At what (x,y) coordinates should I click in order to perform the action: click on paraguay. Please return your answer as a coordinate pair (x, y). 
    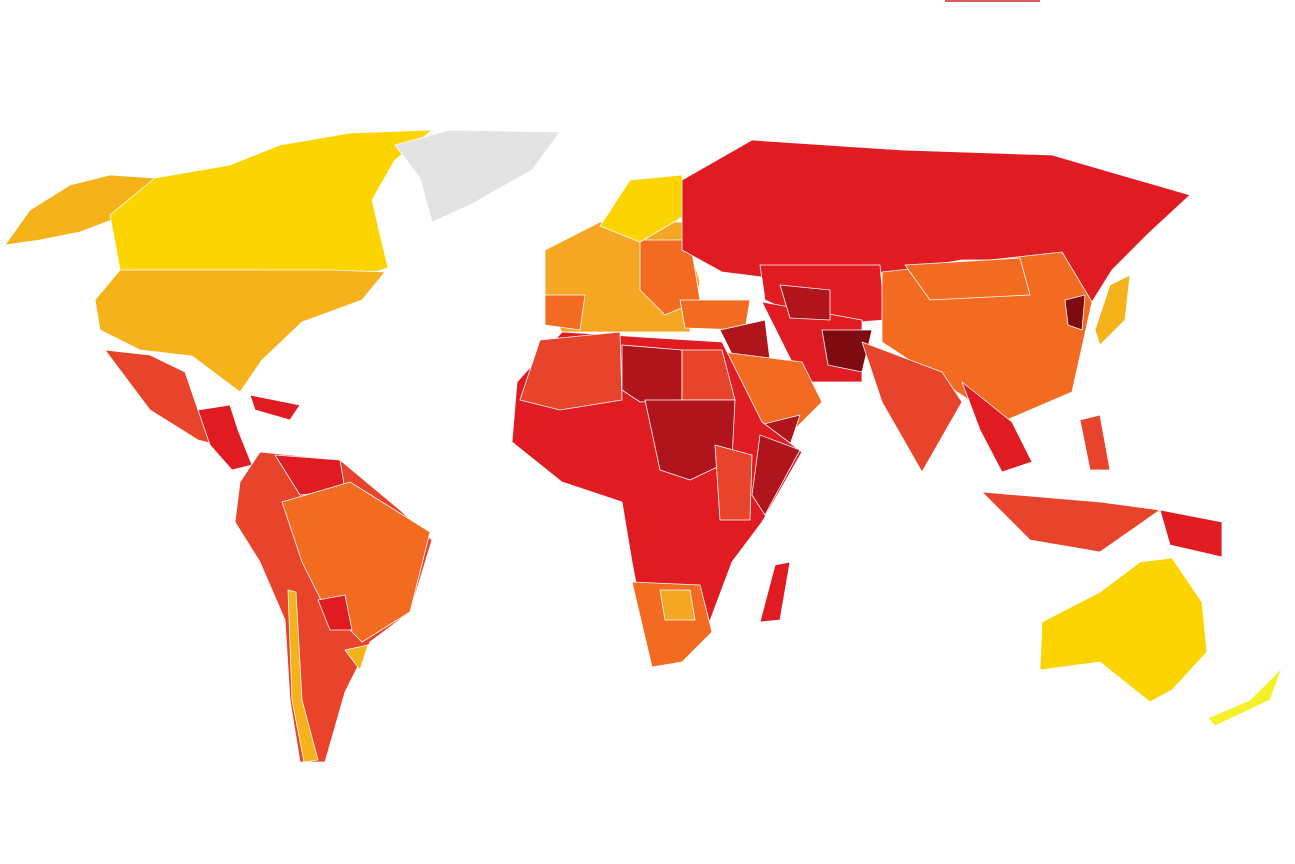
    Looking at the image, I should click on (335, 612).